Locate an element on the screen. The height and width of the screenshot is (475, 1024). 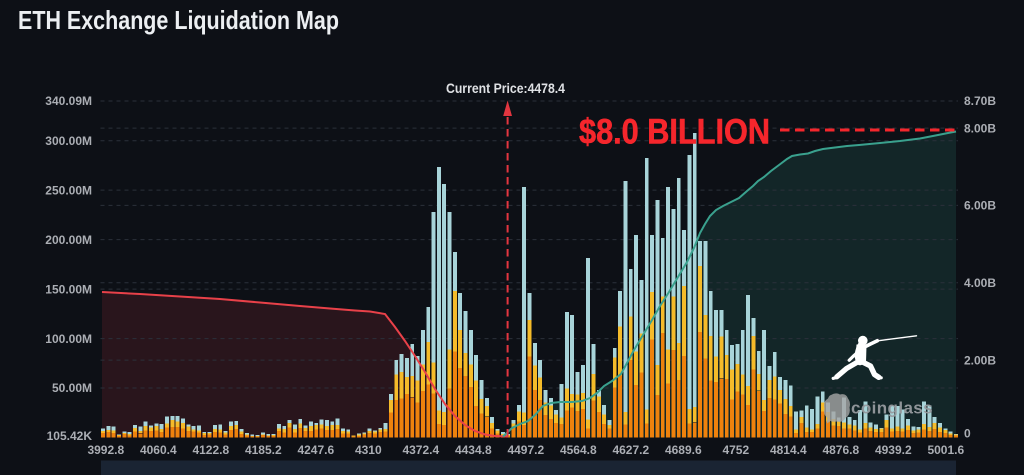
svg-text: 4122.8 is located at coordinates (210, 450).